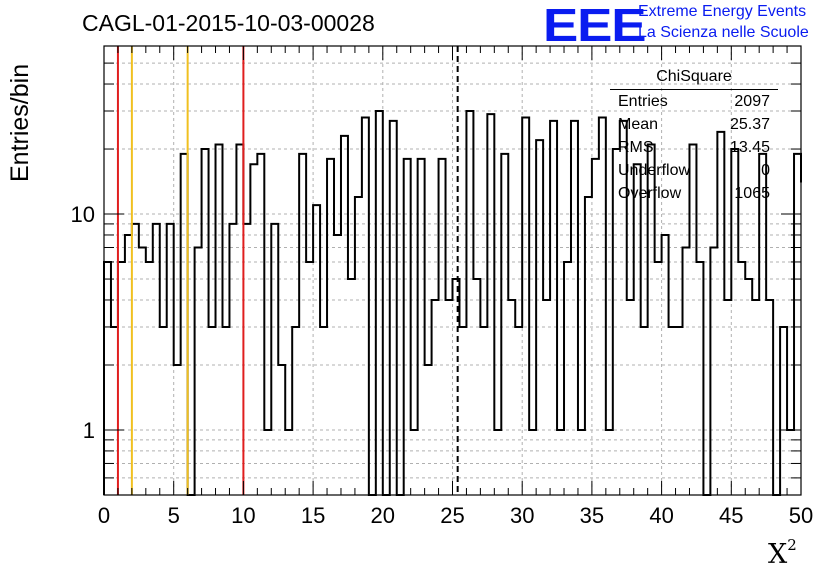  I want to click on x-tick-label: 35, so click(592, 515).